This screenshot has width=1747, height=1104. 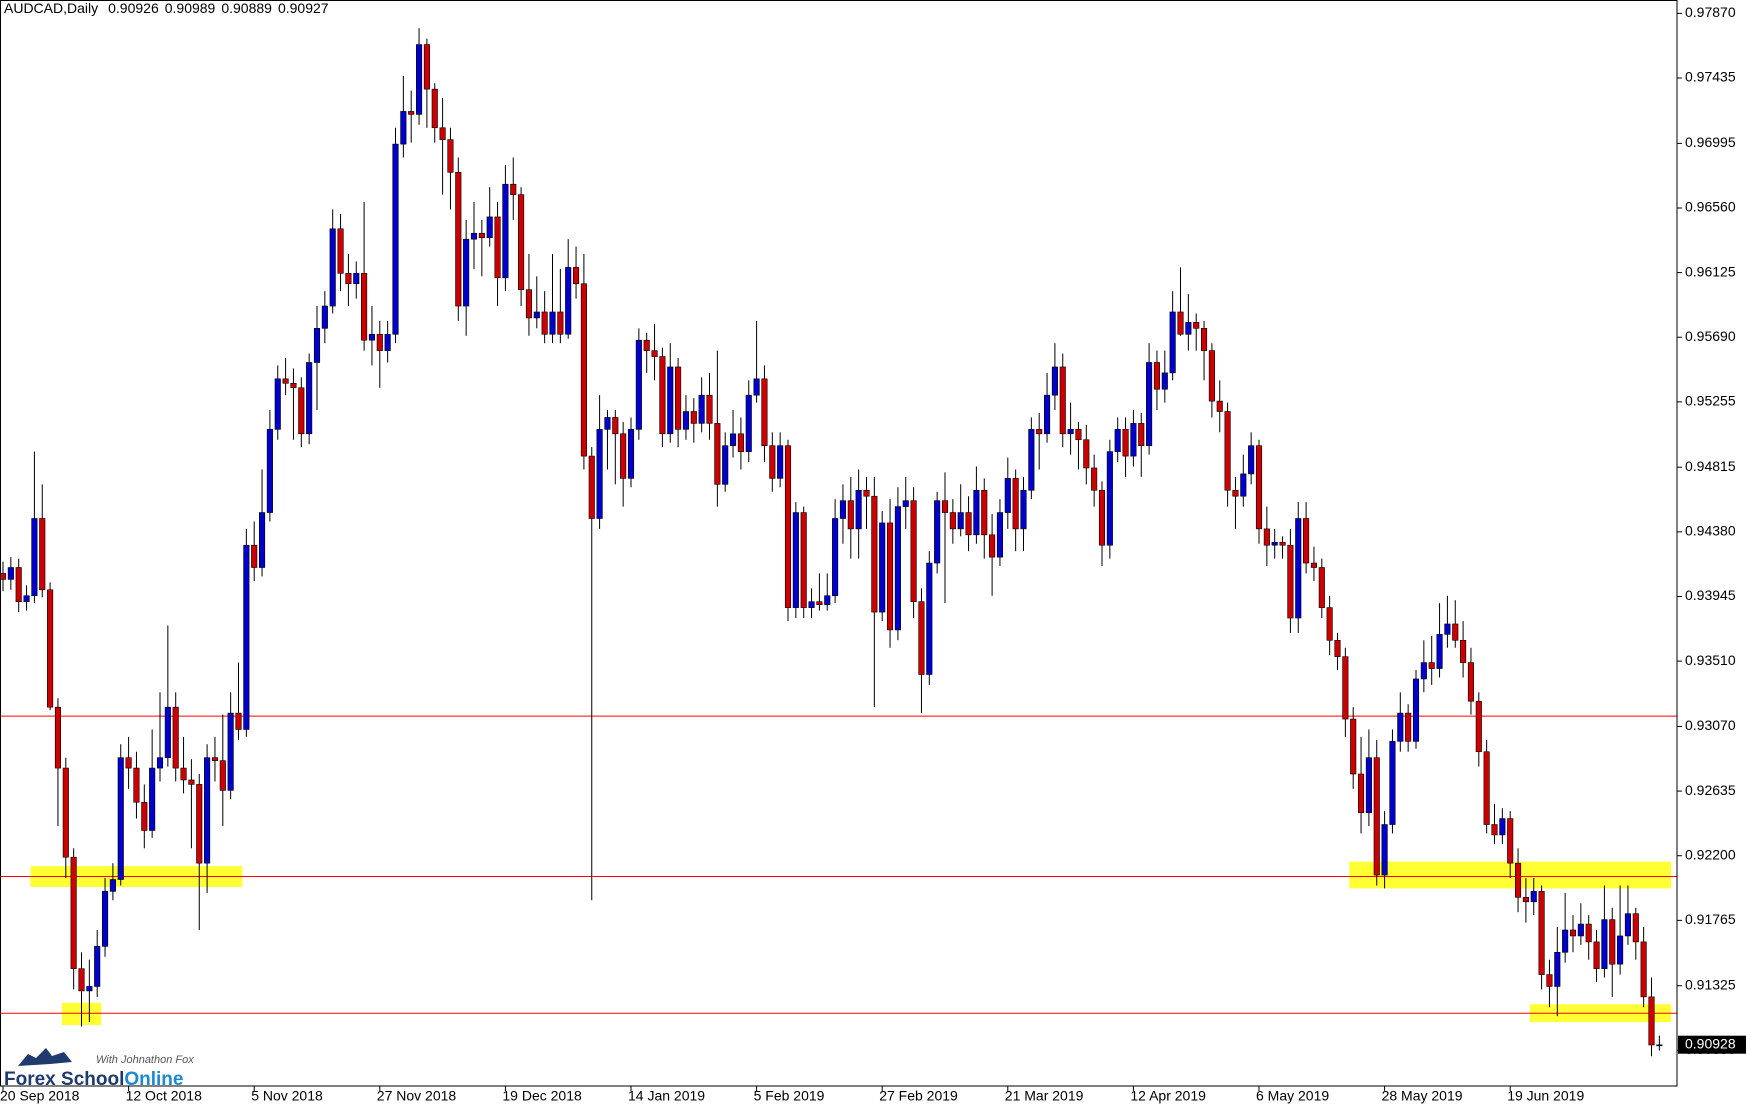 I want to click on logo-brand-suffix: Online, so click(x=153, y=1079).